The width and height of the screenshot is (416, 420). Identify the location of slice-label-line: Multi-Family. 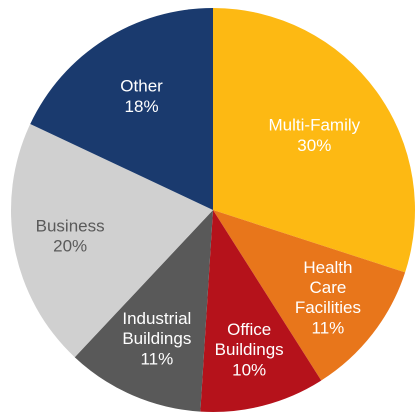
(315, 125).